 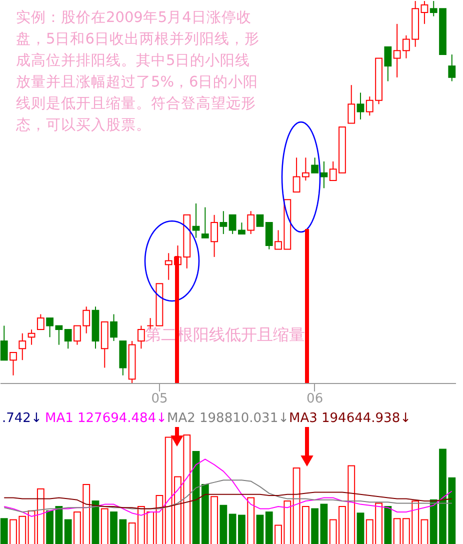 I want to click on text: MA3 194644.938↓, so click(x=350, y=418).